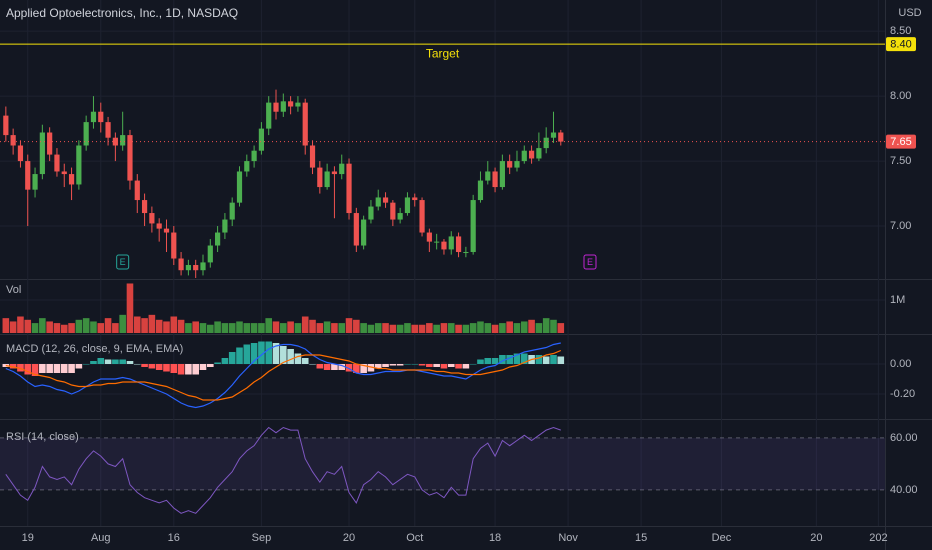 The width and height of the screenshot is (932, 550). What do you see at coordinates (495, 538) in the screenshot?
I see `x-tick-label: 18` at bounding box center [495, 538].